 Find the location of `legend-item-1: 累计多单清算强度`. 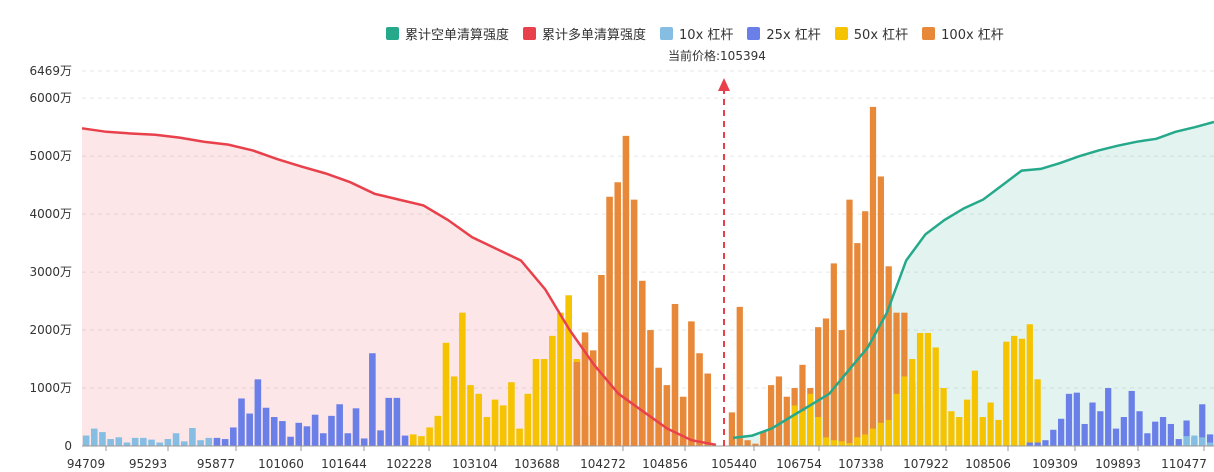

legend-item-1: 累计多单清算强度 is located at coordinates (584, 33).